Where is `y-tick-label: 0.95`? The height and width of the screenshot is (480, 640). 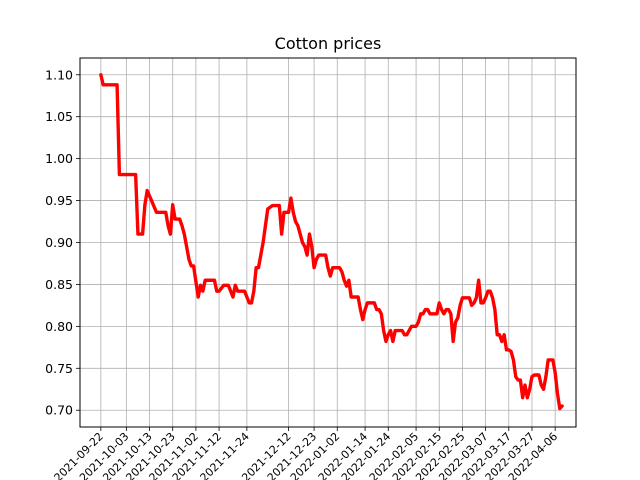 y-tick-label: 0.95 is located at coordinates (59, 200).